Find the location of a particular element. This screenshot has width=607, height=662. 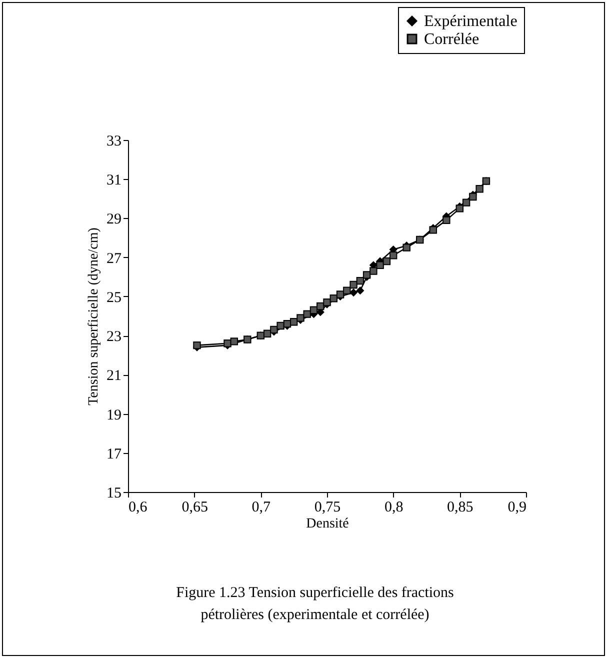

y-tick-label: 15 is located at coordinates (114, 494).